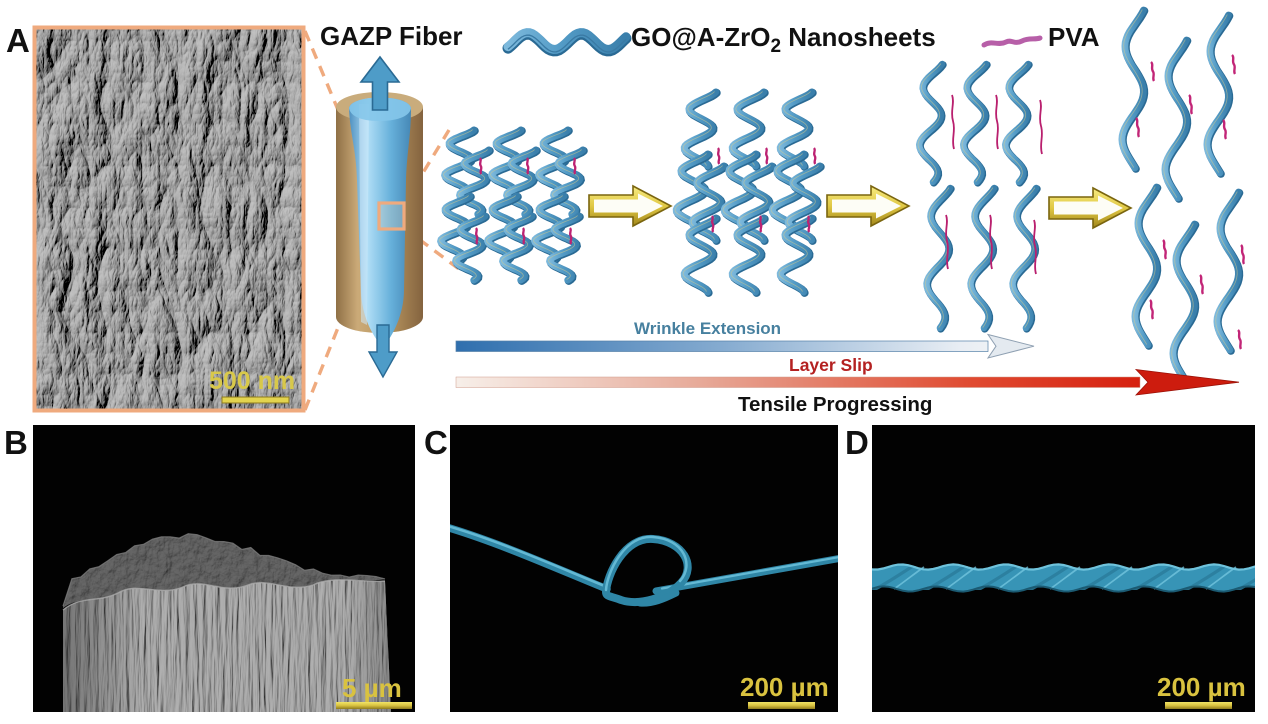 This screenshot has height=724, width=1268. I want to click on svg-text: C, so click(436, 442).